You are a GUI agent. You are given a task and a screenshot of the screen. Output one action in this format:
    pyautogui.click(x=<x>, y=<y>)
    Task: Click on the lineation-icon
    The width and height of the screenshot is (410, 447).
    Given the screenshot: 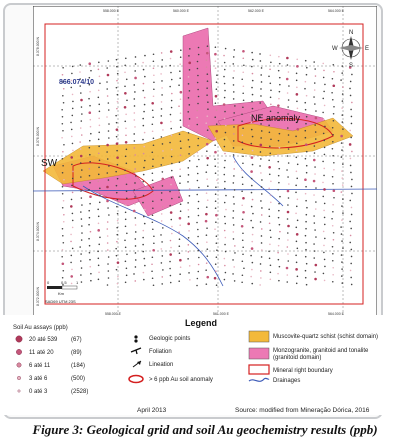 What is the action you would take?
    pyautogui.click(x=137, y=364)
    